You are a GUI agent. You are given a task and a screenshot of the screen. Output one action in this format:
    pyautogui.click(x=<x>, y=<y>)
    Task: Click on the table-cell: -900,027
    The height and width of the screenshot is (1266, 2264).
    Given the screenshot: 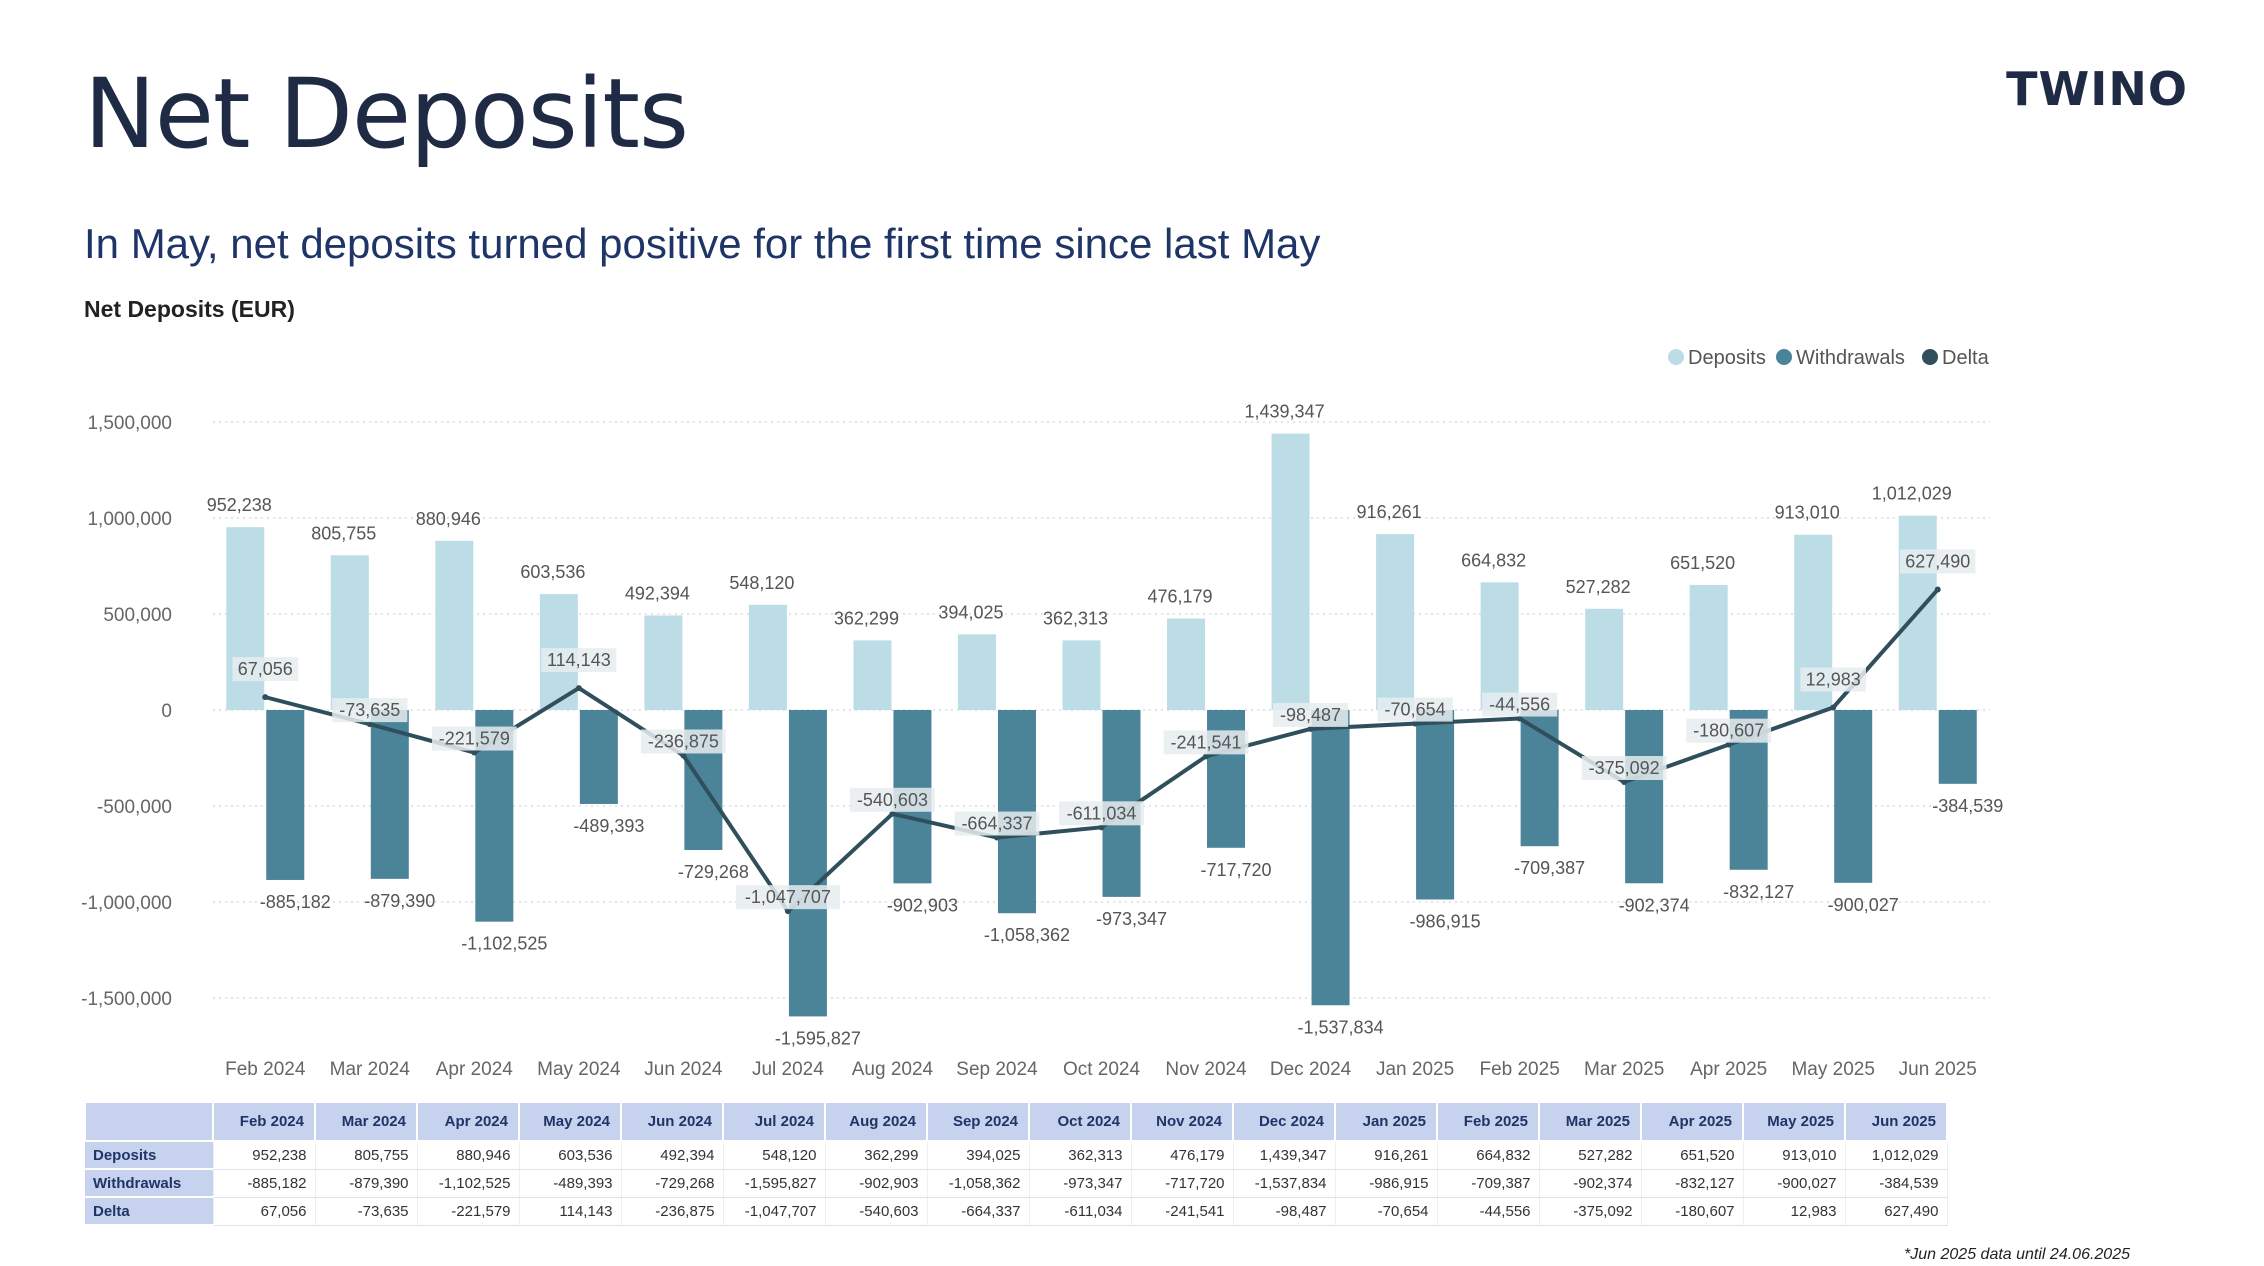 What is the action you would take?
    pyautogui.click(x=1794, y=1183)
    